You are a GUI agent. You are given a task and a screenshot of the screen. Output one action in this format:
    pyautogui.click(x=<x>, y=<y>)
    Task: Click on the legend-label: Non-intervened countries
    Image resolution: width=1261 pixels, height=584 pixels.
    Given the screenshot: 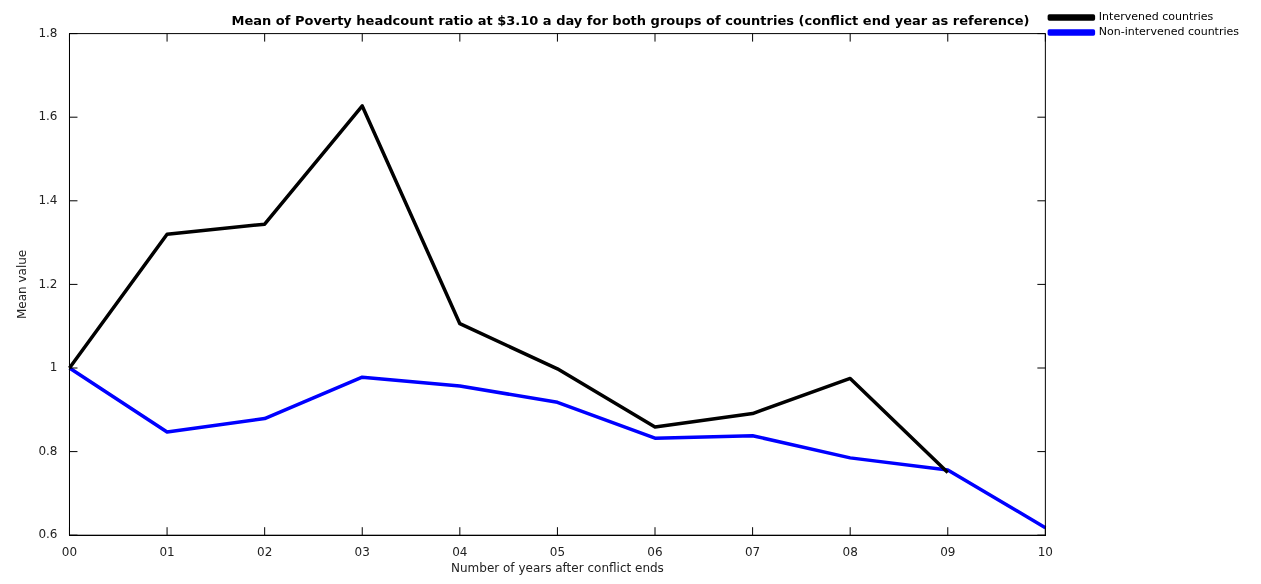 What is the action you would take?
    pyautogui.click(x=1169, y=32)
    